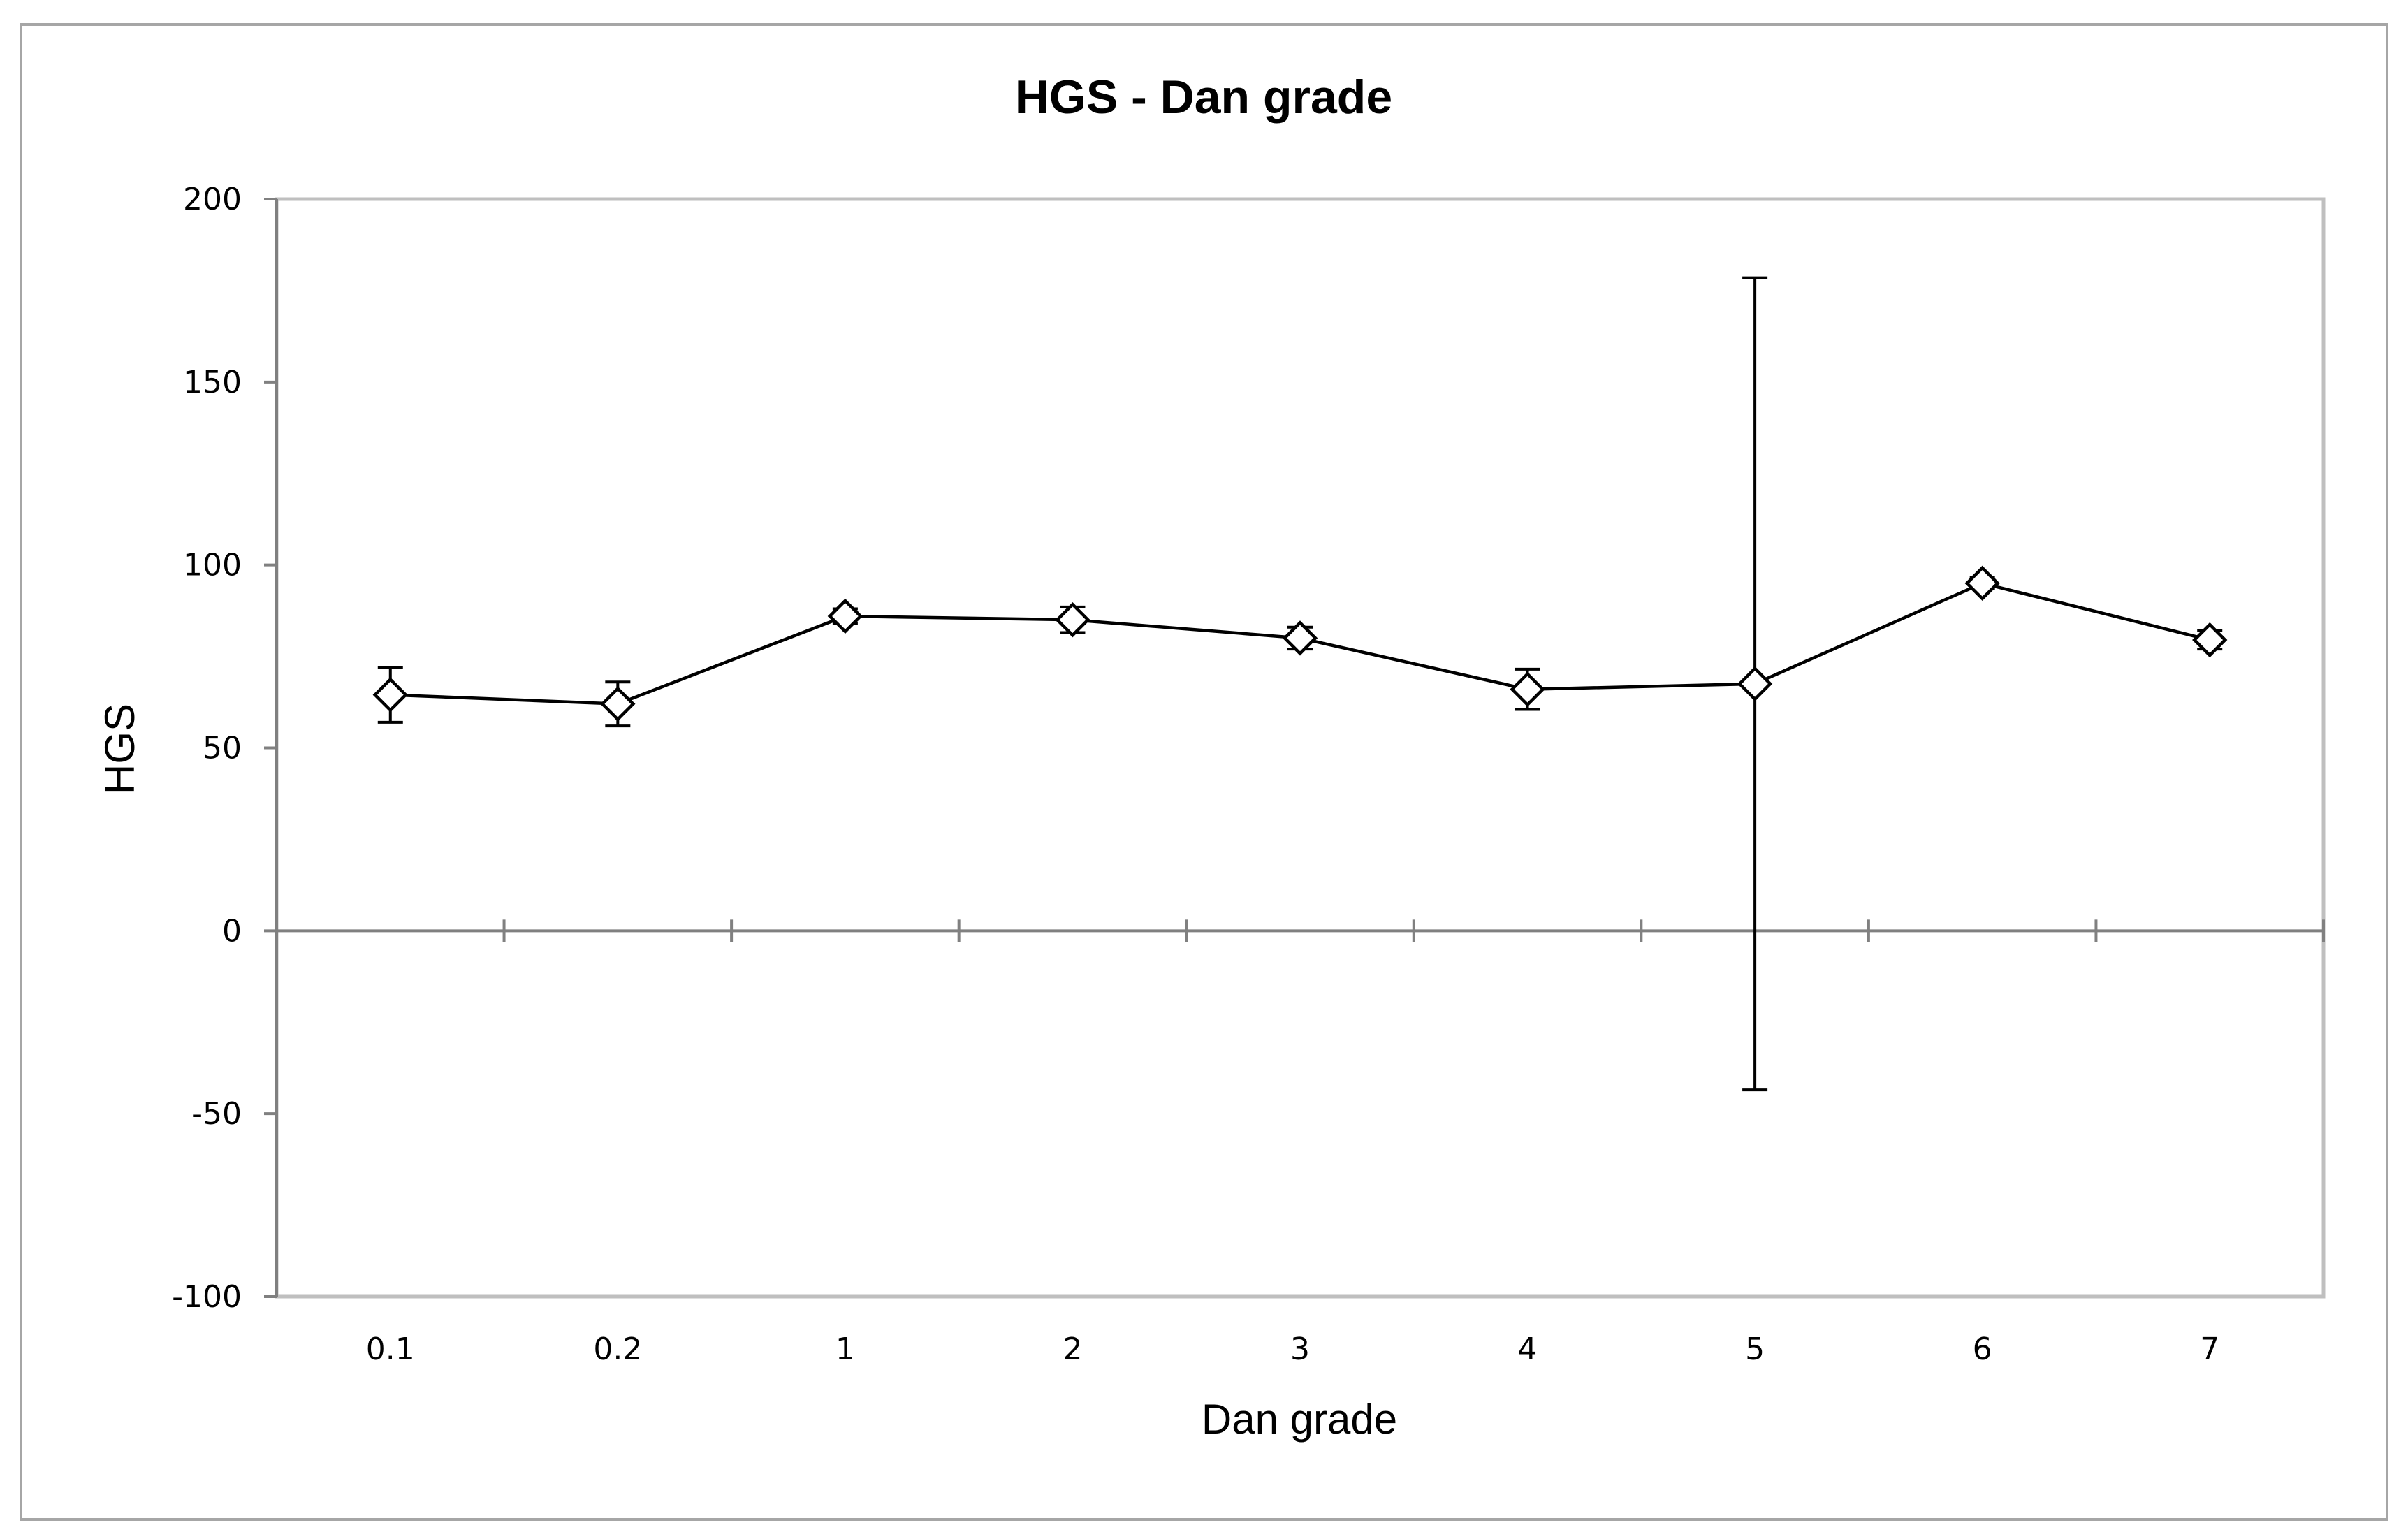 The width and height of the screenshot is (2408, 1539). Describe the element at coordinates (212, 199) in the screenshot. I see `y-tick-label: 200` at that location.